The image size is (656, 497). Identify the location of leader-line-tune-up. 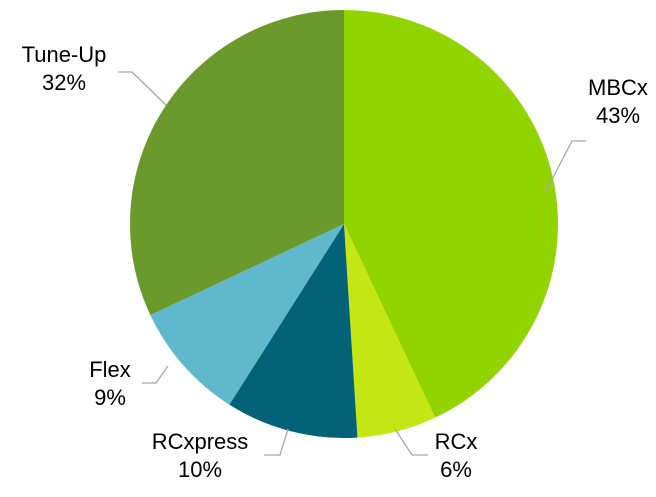
(142, 88).